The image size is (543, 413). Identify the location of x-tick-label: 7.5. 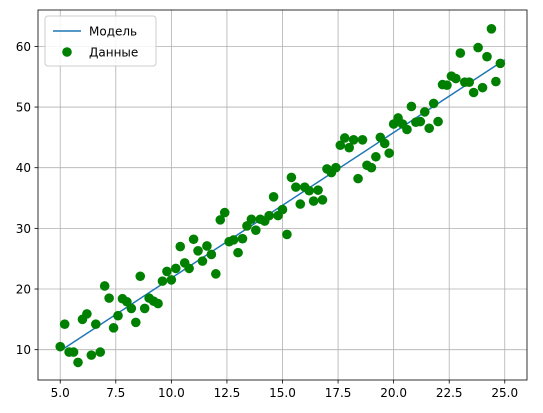
(115, 393).